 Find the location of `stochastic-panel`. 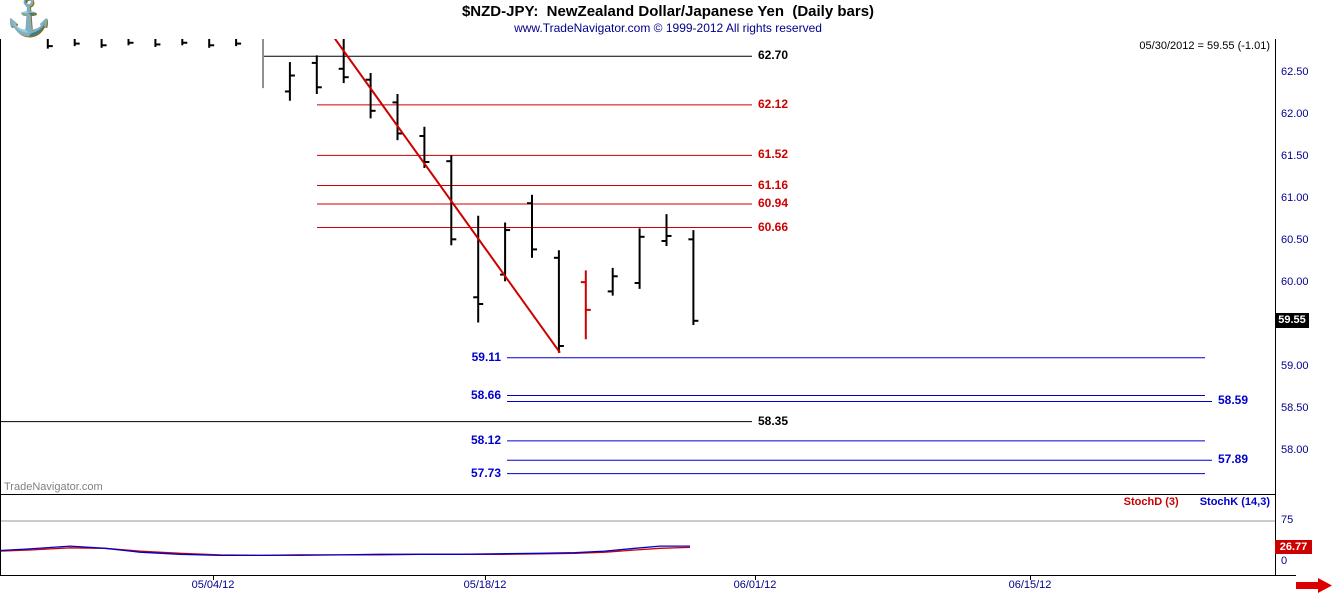

stochastic-panel is located at coordinates (637, 538).